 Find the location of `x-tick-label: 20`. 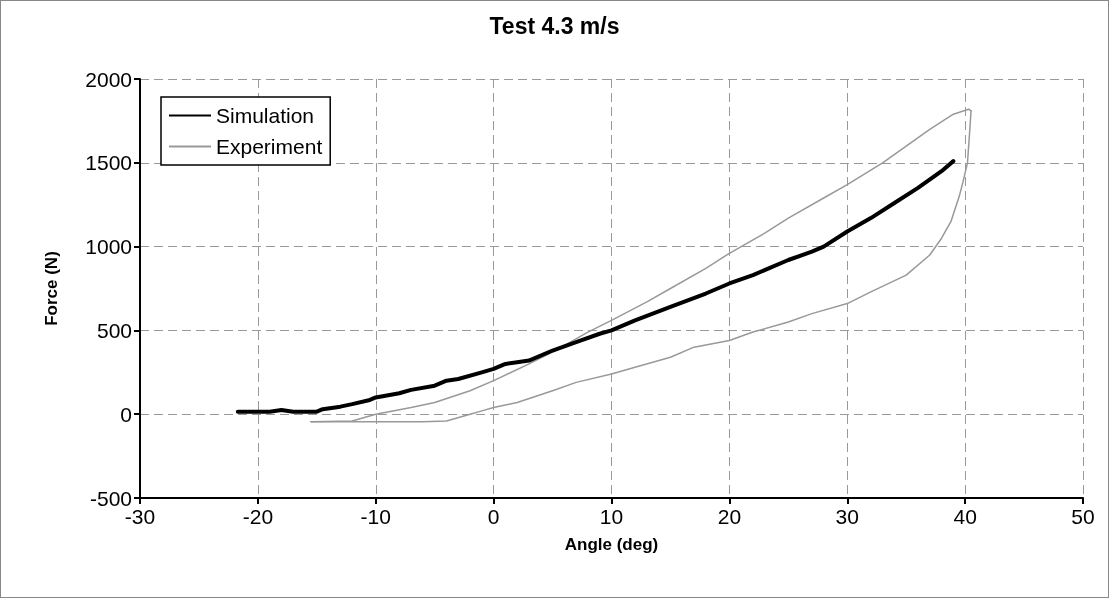

x-tick-label: 20 is located at coordinates (729, 516).